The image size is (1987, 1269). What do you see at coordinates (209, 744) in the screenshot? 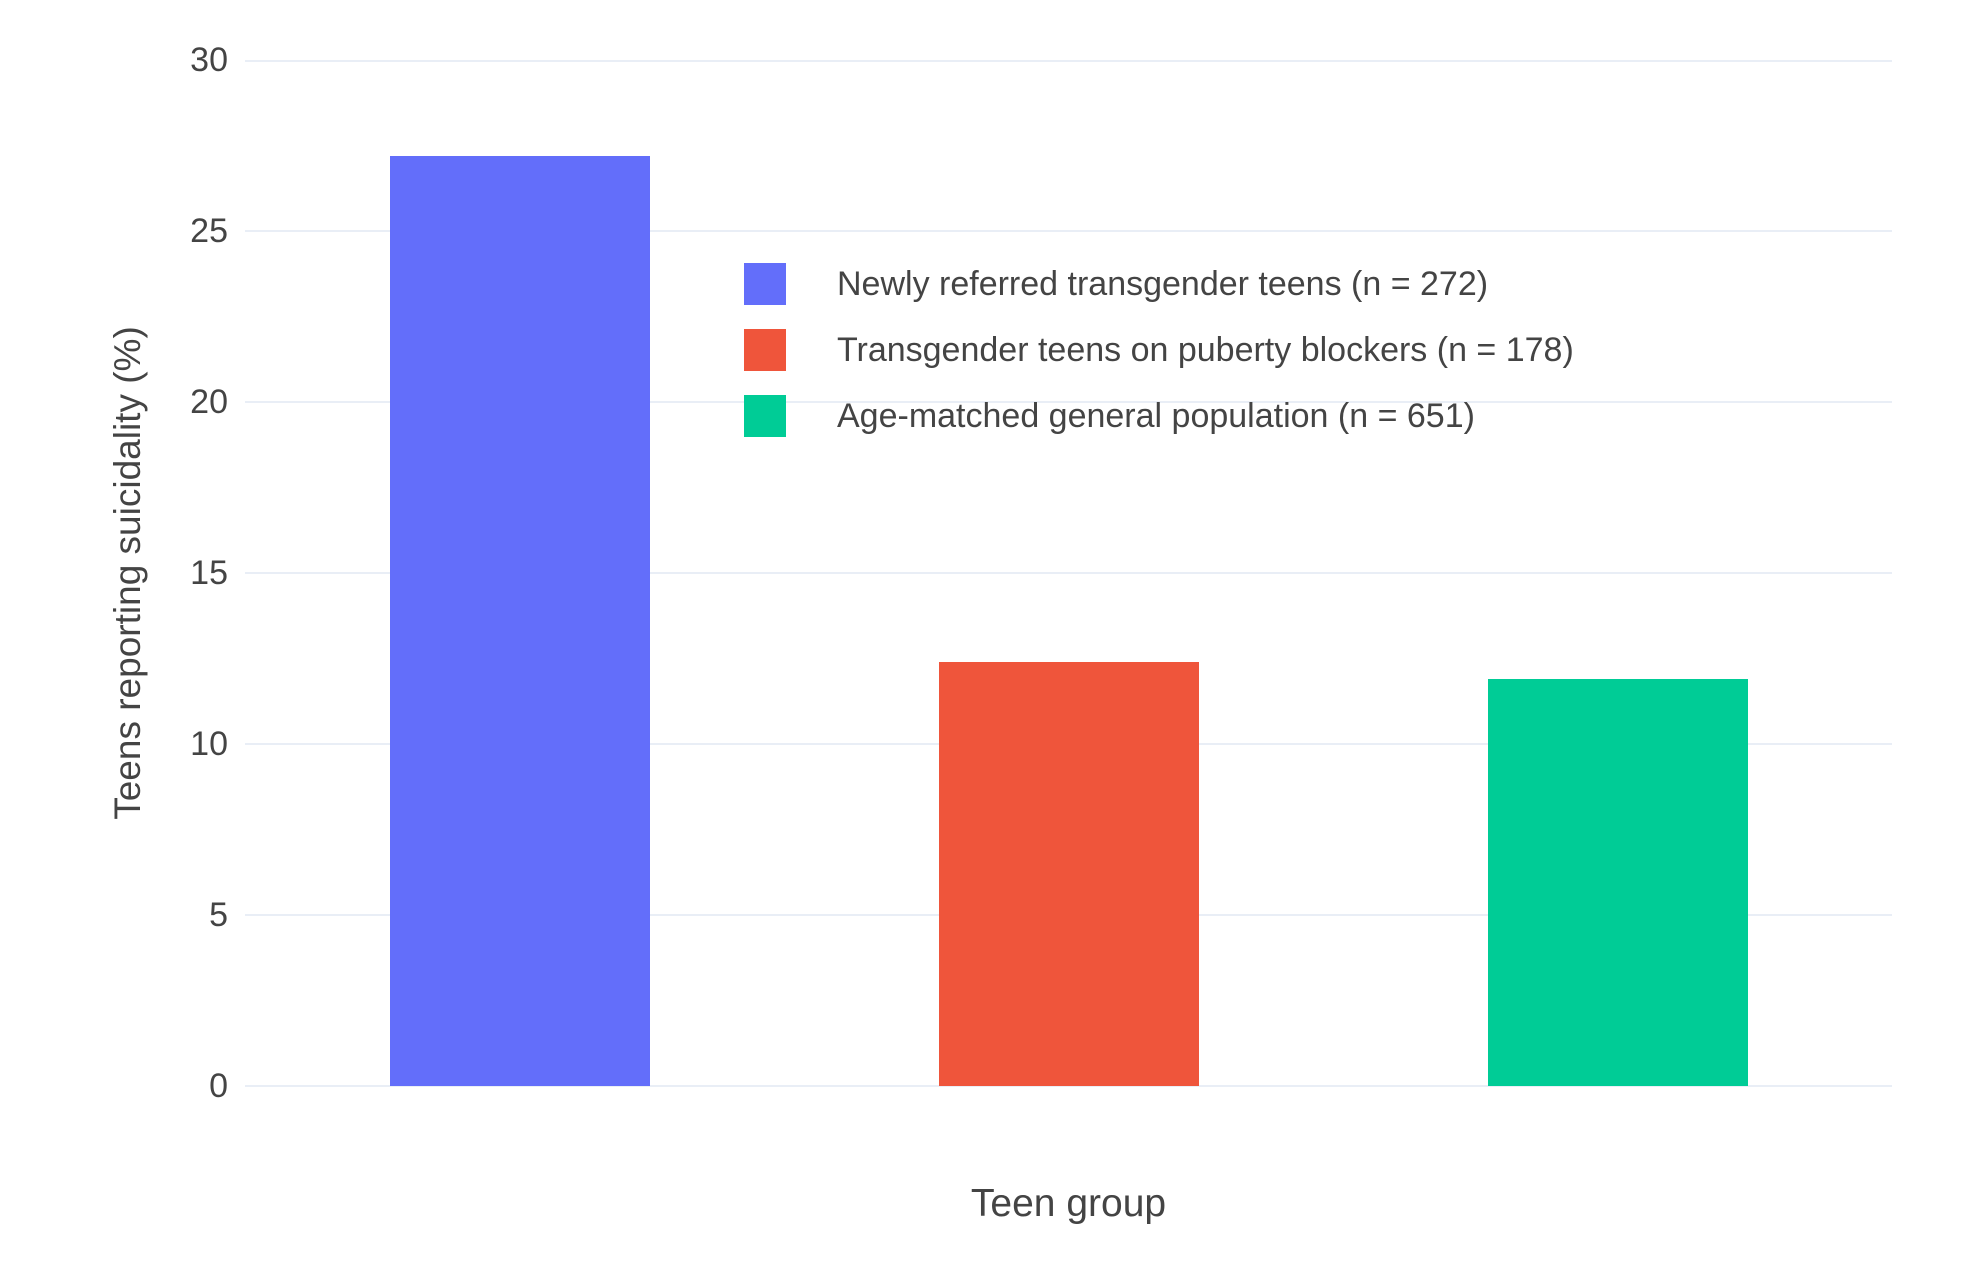
I see `y-tick-label: 10` at bounding box center [209, 744].